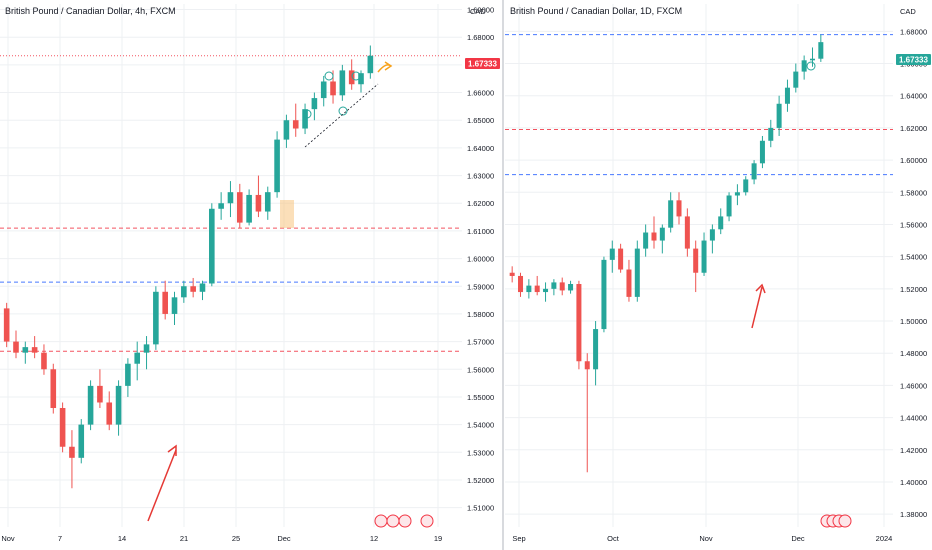 The height and width of the screenshot is (550, 932). Describe the element at coordinates (836, 521) in the screenshot. I see `right-replay-icons` at that location.